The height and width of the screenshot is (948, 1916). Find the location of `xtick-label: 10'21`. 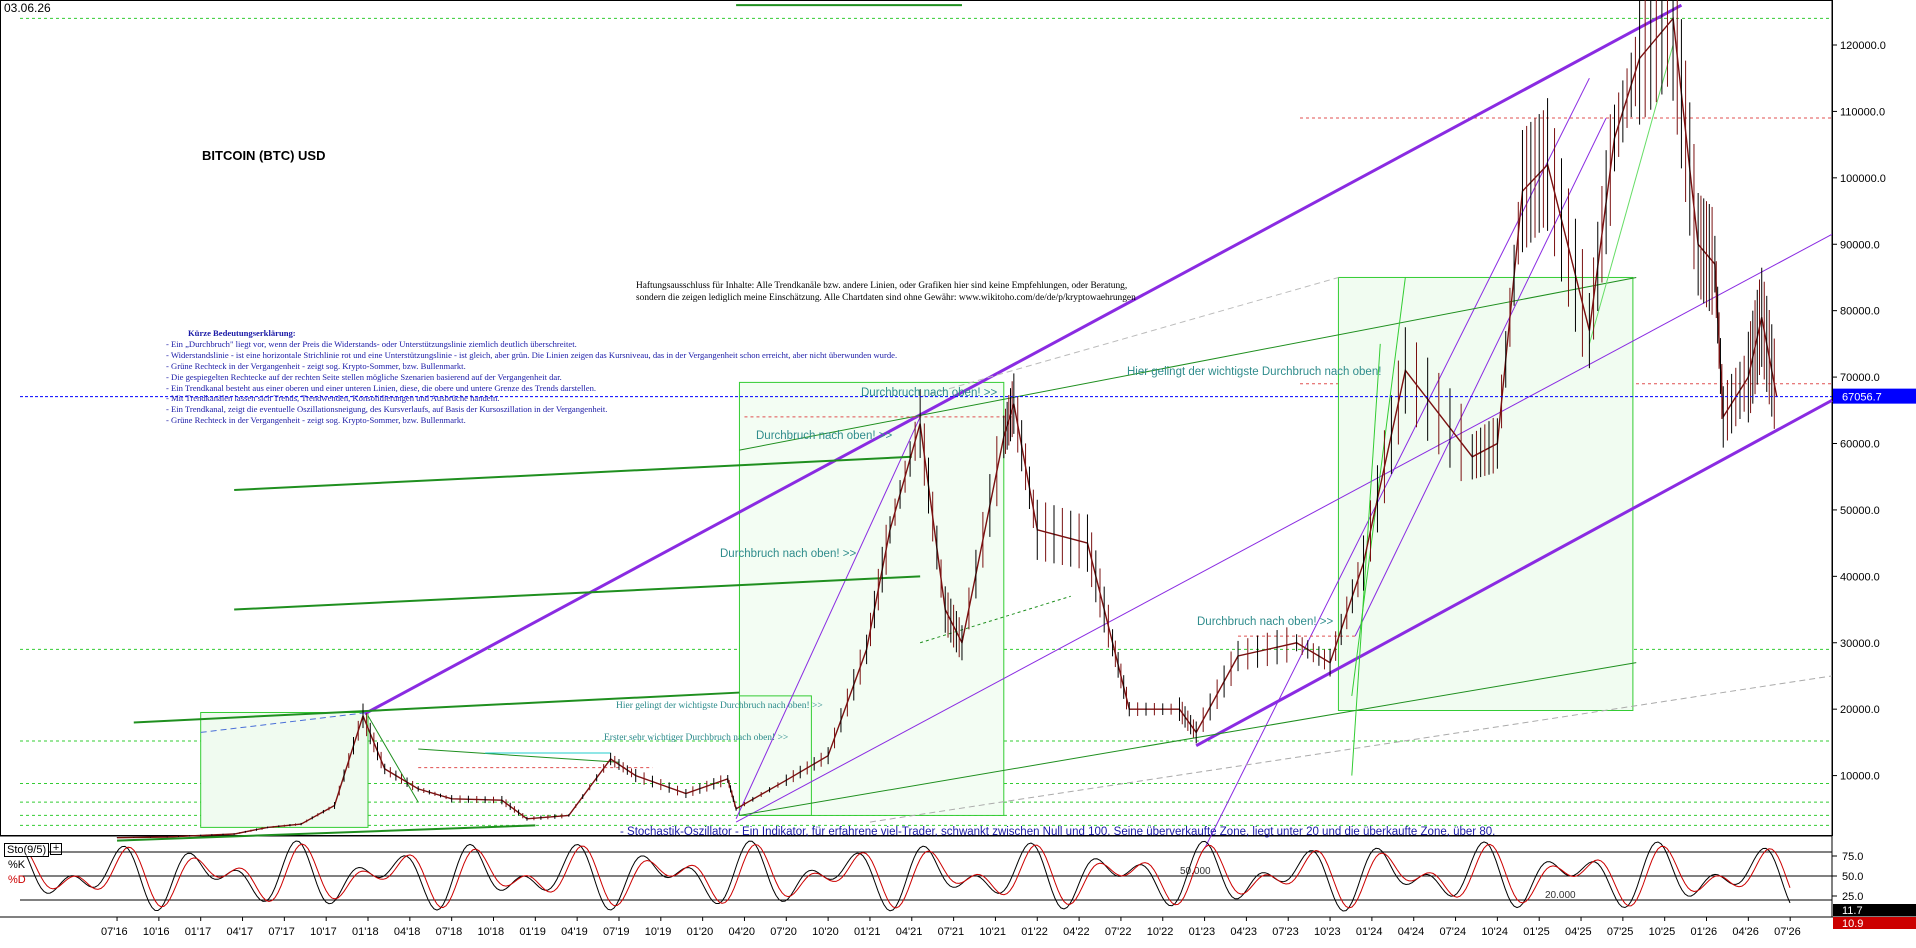

xtick-label: 10'21 is located at coordinates (992, 932).